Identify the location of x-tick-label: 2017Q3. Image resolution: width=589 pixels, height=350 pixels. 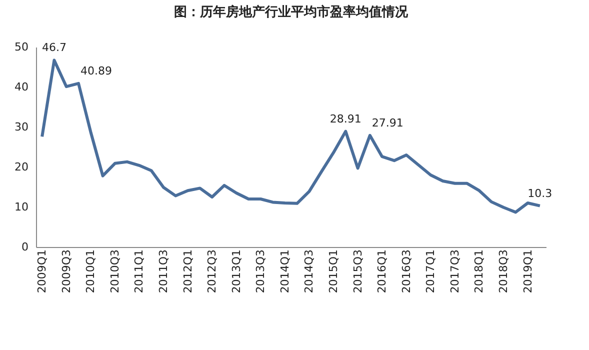
(455, 272).